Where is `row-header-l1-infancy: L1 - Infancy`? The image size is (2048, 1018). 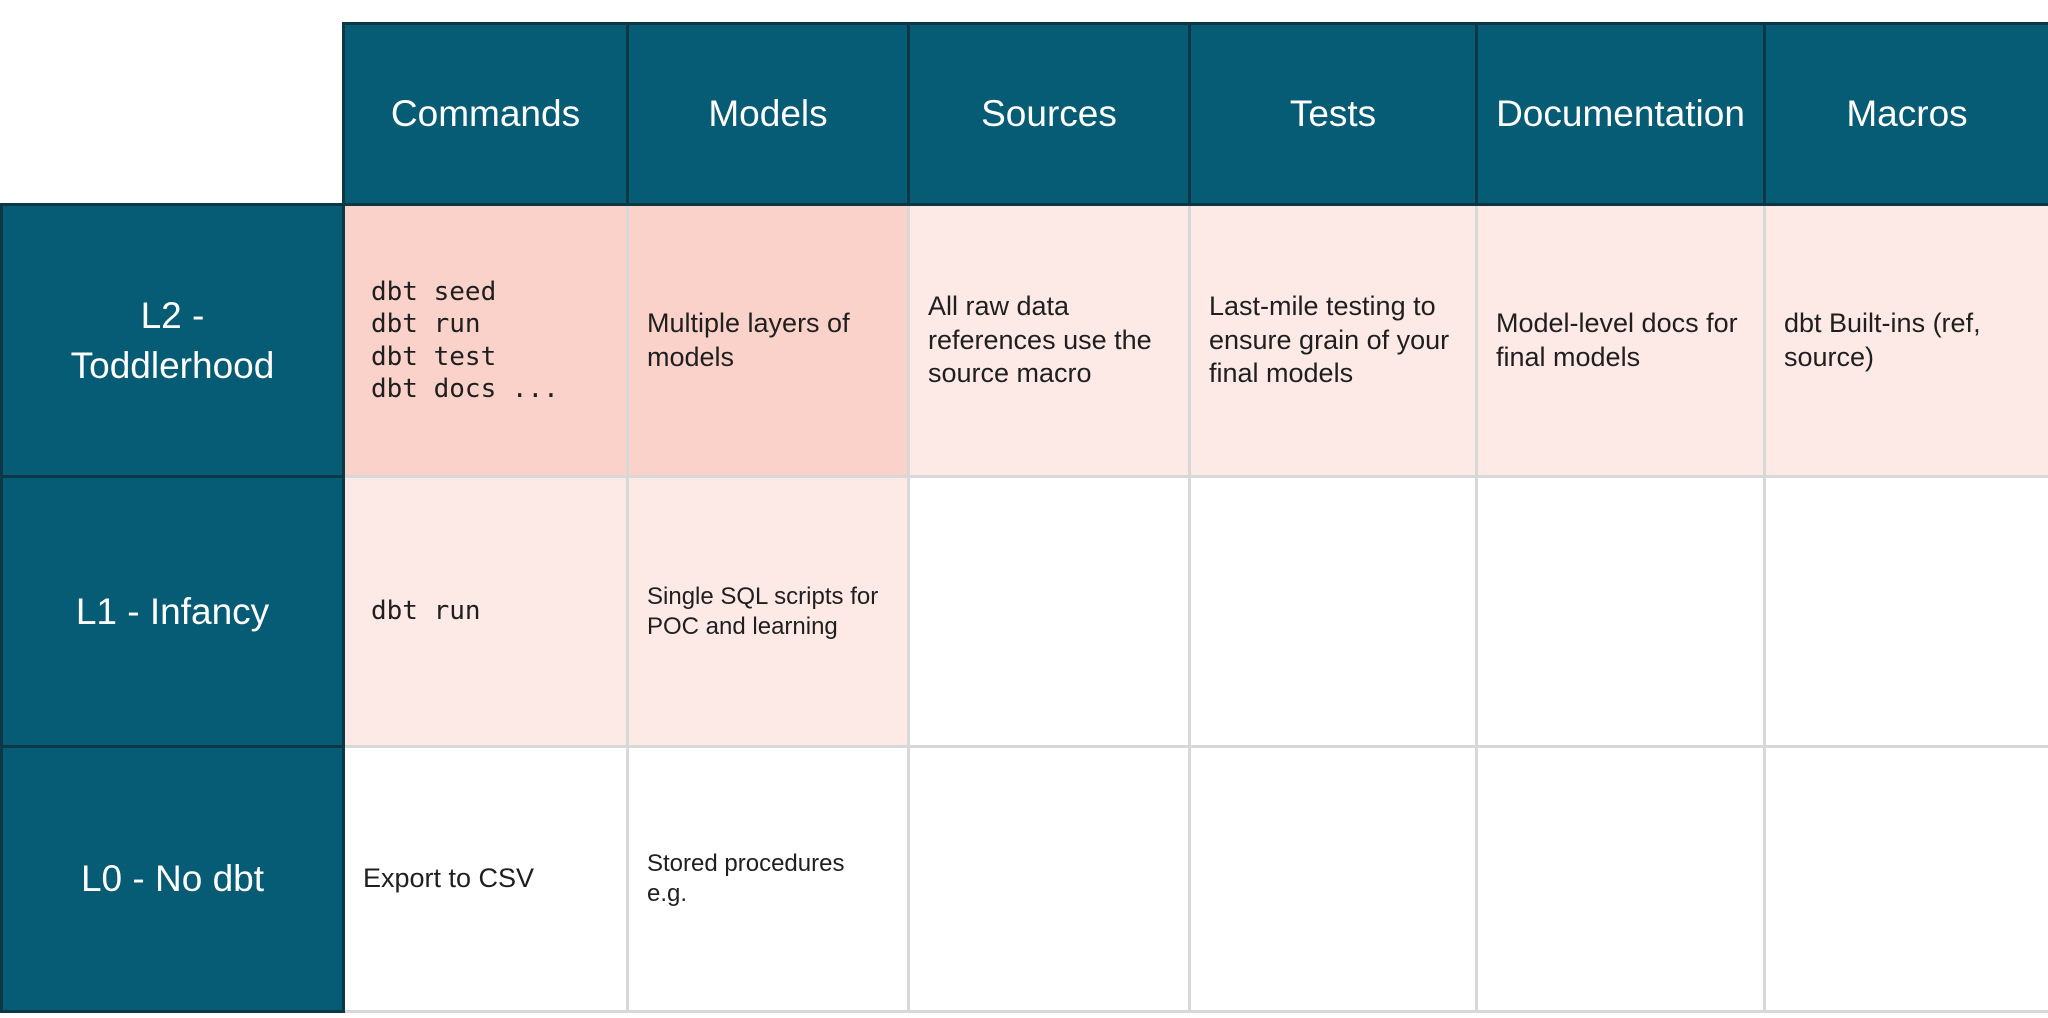 row-header-l1-infancy: L1 - Infancy is located at coordinates (172, 611).